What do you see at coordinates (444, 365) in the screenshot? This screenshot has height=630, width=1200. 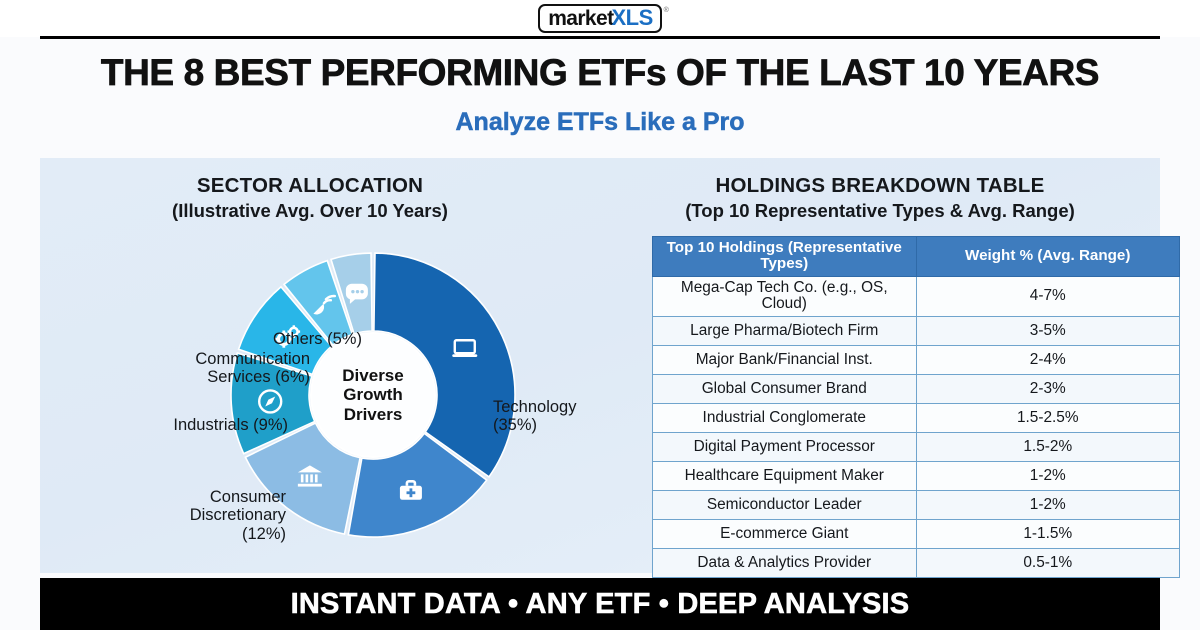 I see `donut-slice-technology` at bounding box center [444, 365].